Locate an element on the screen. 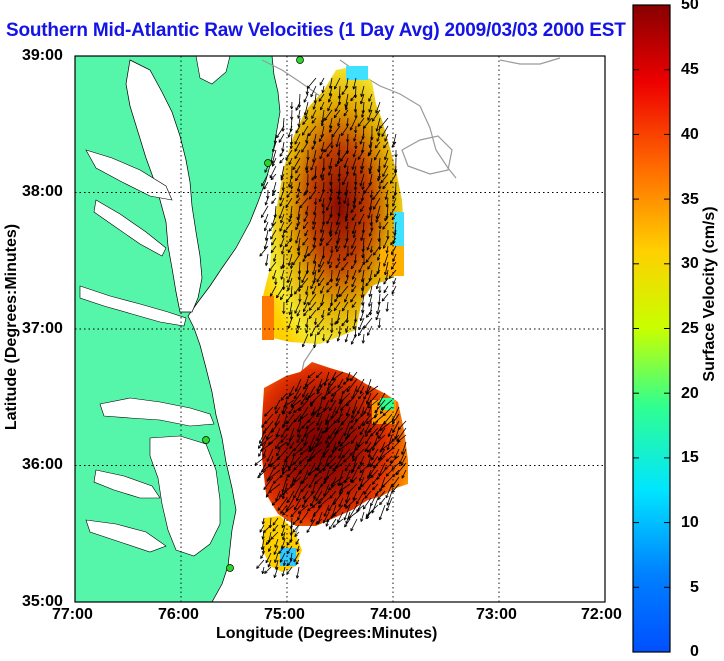  colorbar-tick-label: 5 is located at coordinates (694, 588).